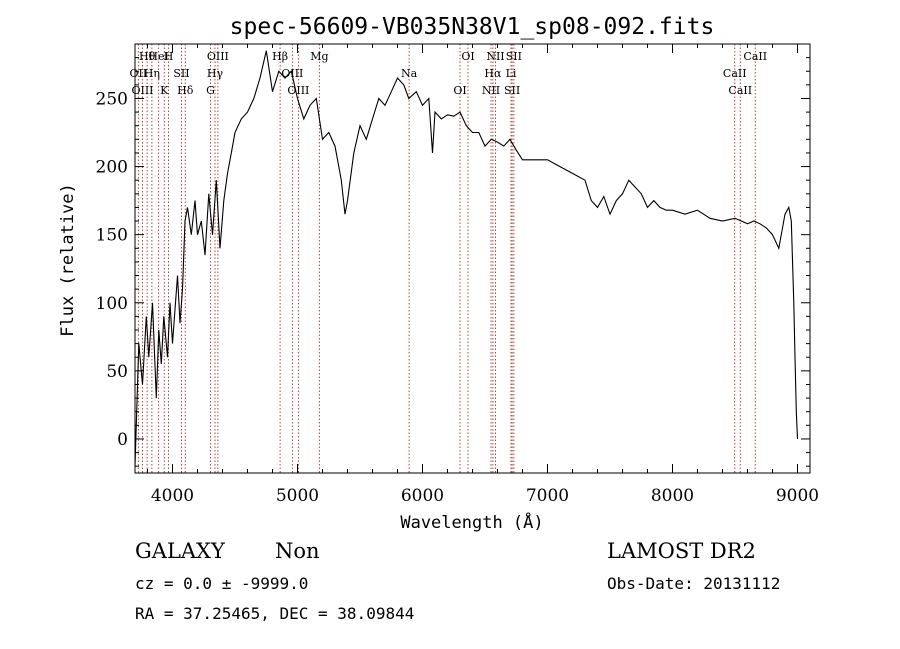 The image size is (900, 649). I want to click on survey-name: LAMOST DR2, so click(681, 551).